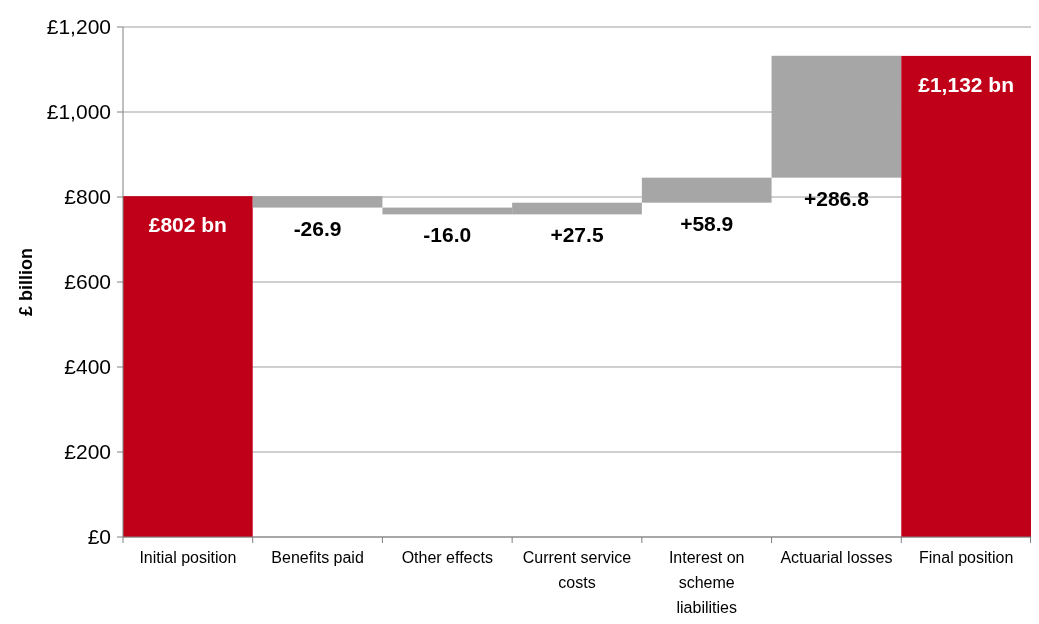 This screenshot has height=624, width=1039. What do you see at coordinates (837, 198) in the screenshot?
I see `data-label: +286.8` at bounding box center [837, 198].